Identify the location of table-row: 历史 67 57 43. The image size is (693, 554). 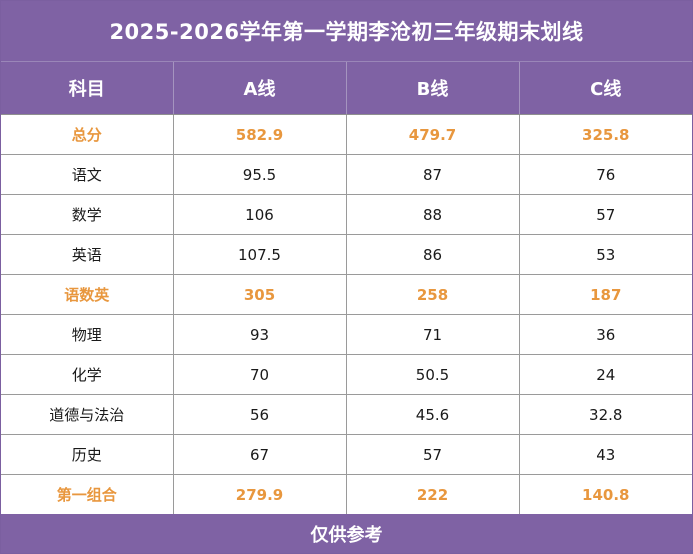
(346, 454).